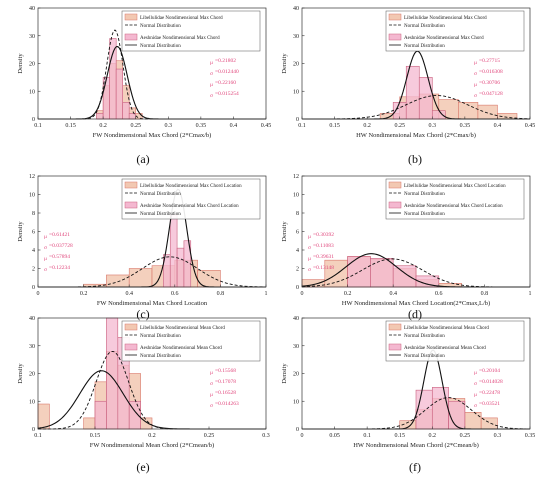  What do you see at coordinates (225, 83) in the screenshot?
I see `stats-value: =0.22160` at bounding box center [225, 83].